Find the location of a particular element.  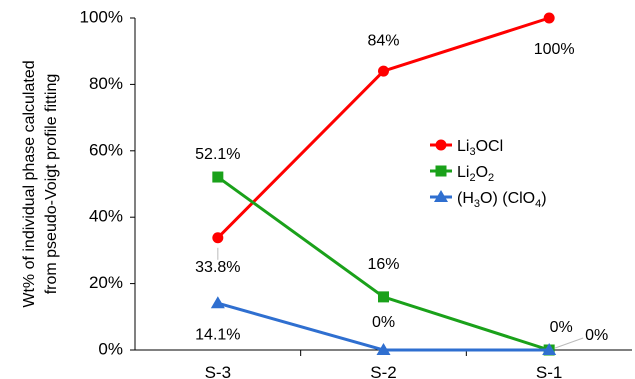

data-label: 33.8% is located at coordinates (217, 267).